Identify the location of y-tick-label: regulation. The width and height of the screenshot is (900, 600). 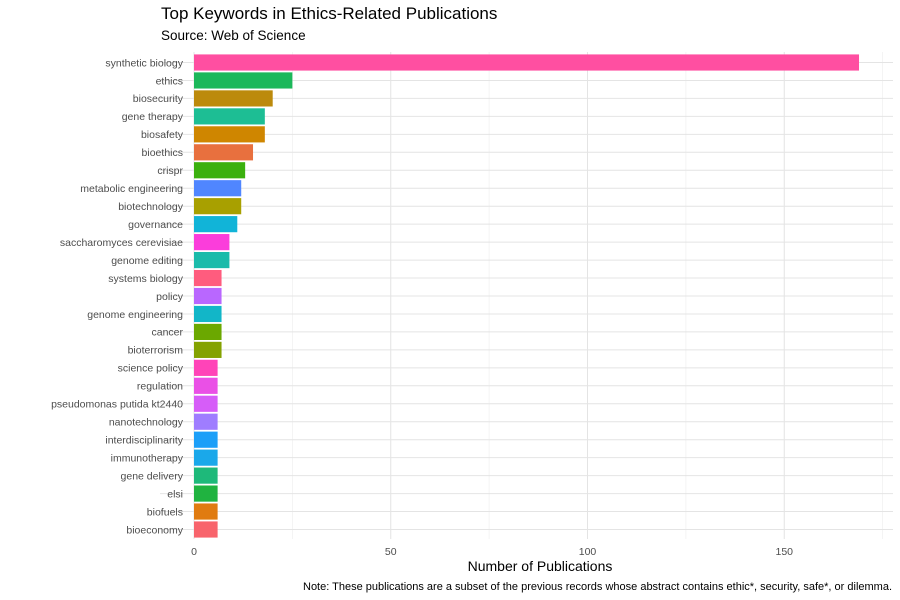
(160, 387).